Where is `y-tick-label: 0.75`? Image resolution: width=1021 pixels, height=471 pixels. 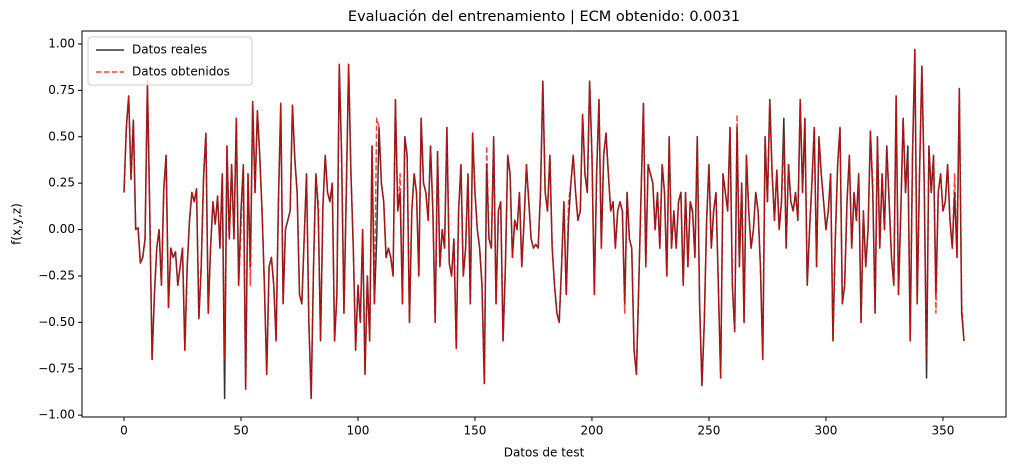
y-tick-label: 0.75 is located at coordinates (61, 90).